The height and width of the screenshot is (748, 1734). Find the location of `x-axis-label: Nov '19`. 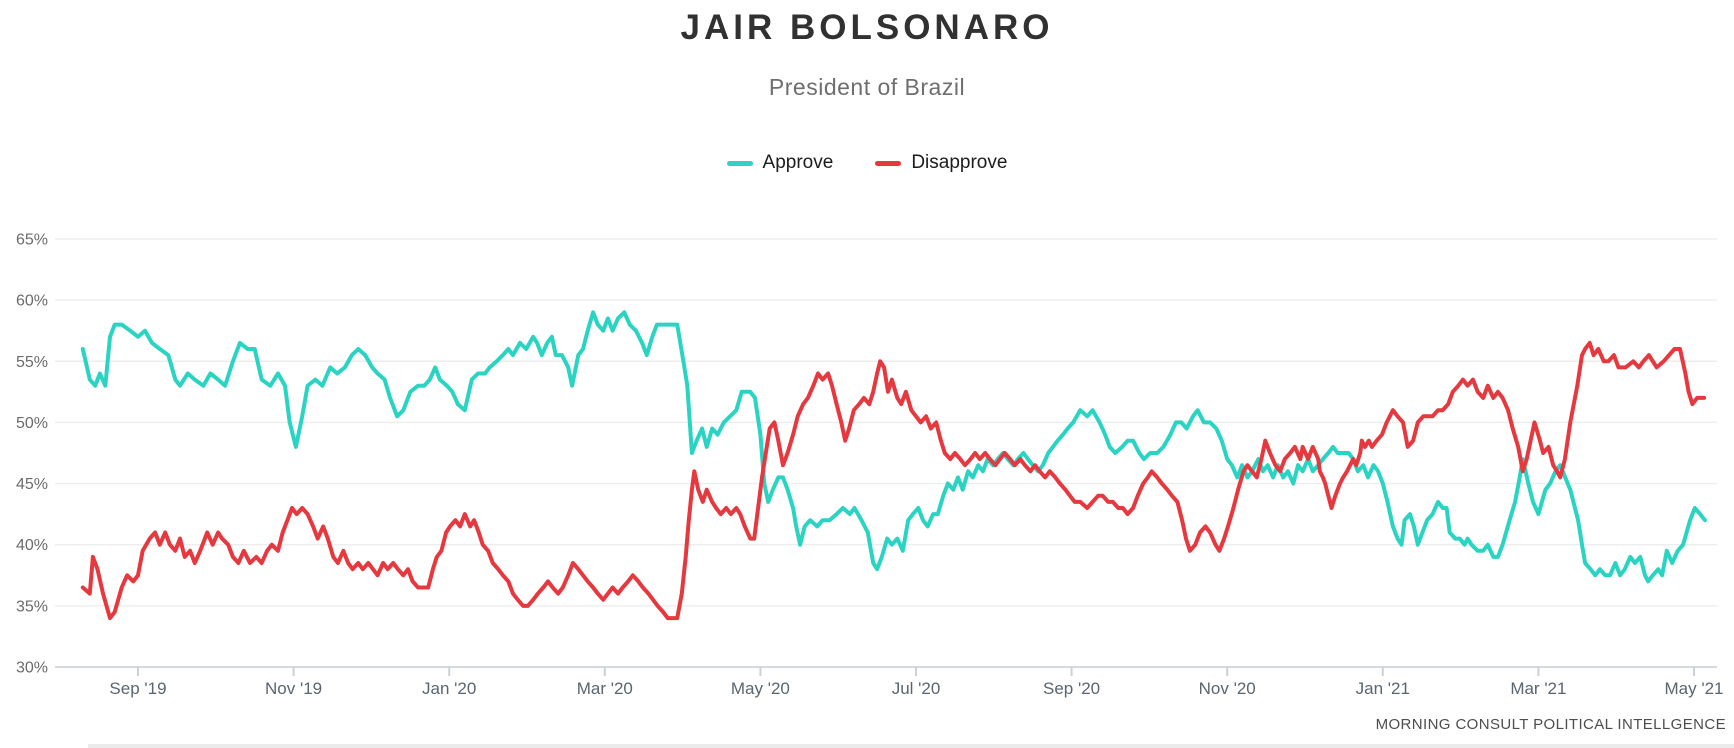

x-axis-label: Nov '19 is located at coordinates (293, 688).